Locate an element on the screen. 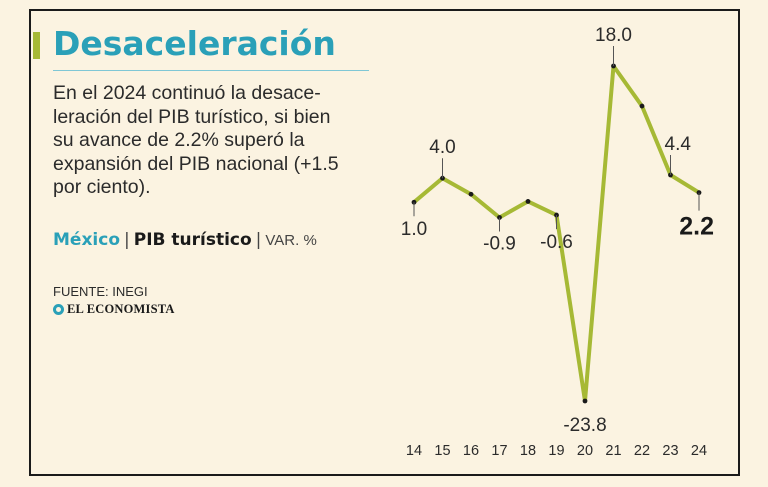 The width and height of the screenshot is (768, 487). brand-icon is located at coordinates (58, 309).